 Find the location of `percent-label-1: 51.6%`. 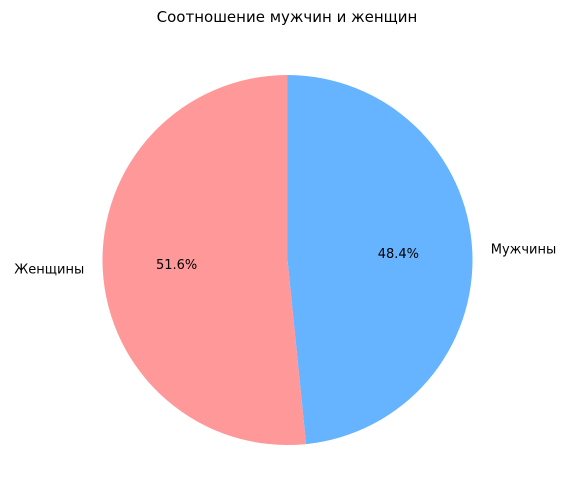

percent-label-1: 51.6% is located at coordinates (176, 265).